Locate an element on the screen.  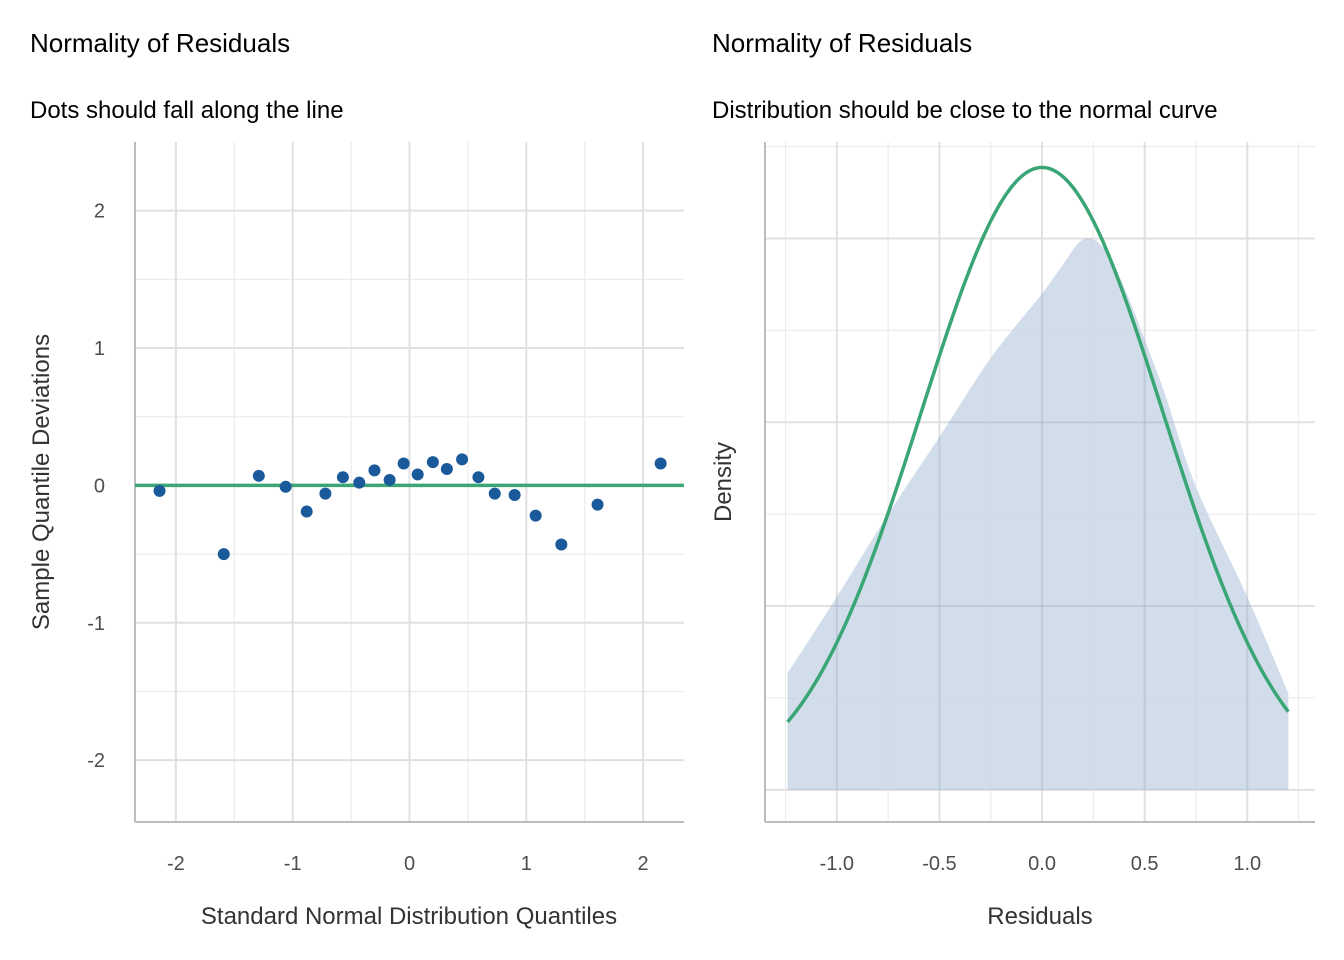
qq-x-tick-label: 1 is located at coordinates (526, 864).